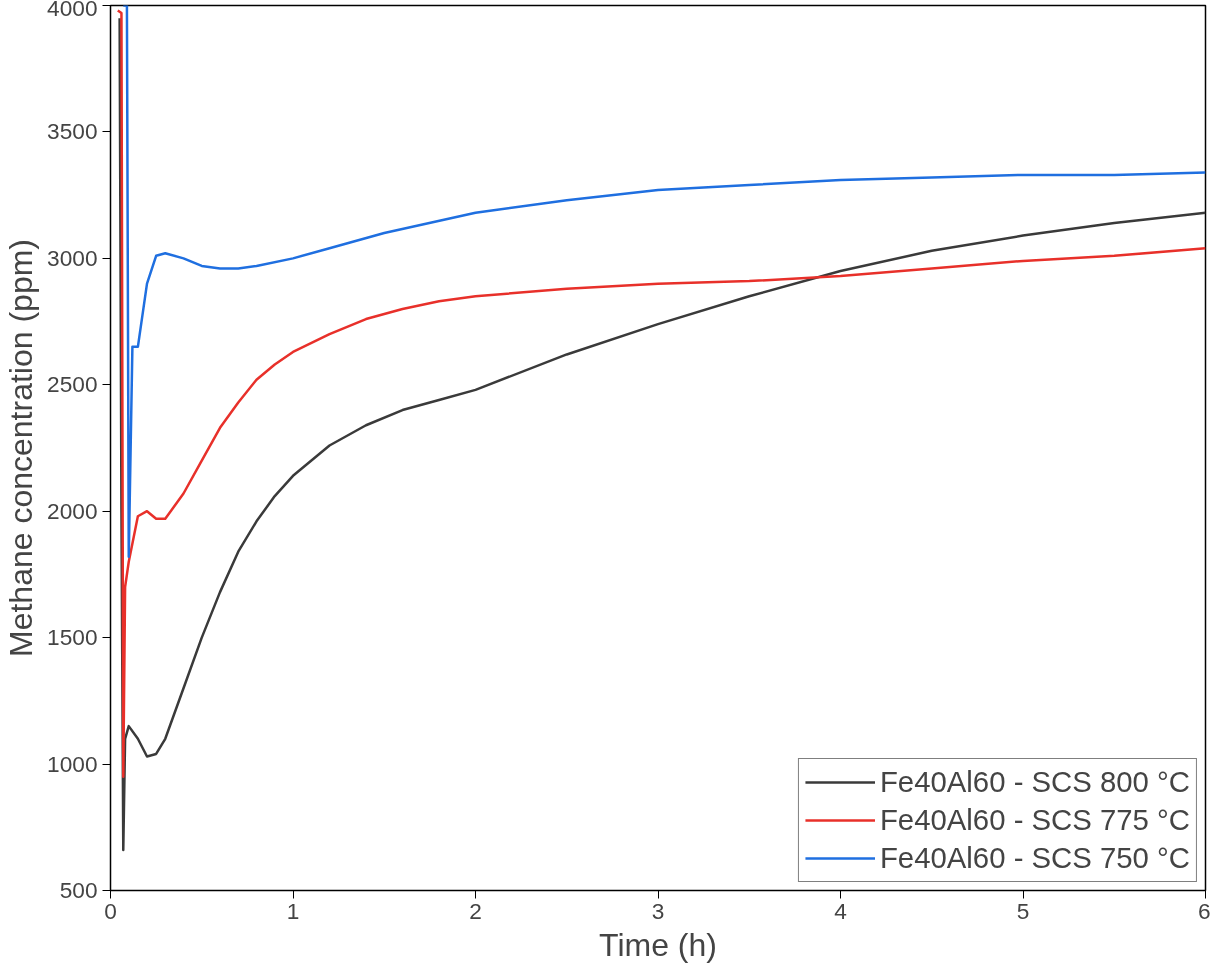 The image size is (1221, 976). What do you see at coordinates (72, 384) in the screenshot?
I see `y-tick-label: 2500` at bounding box center [72, 384].